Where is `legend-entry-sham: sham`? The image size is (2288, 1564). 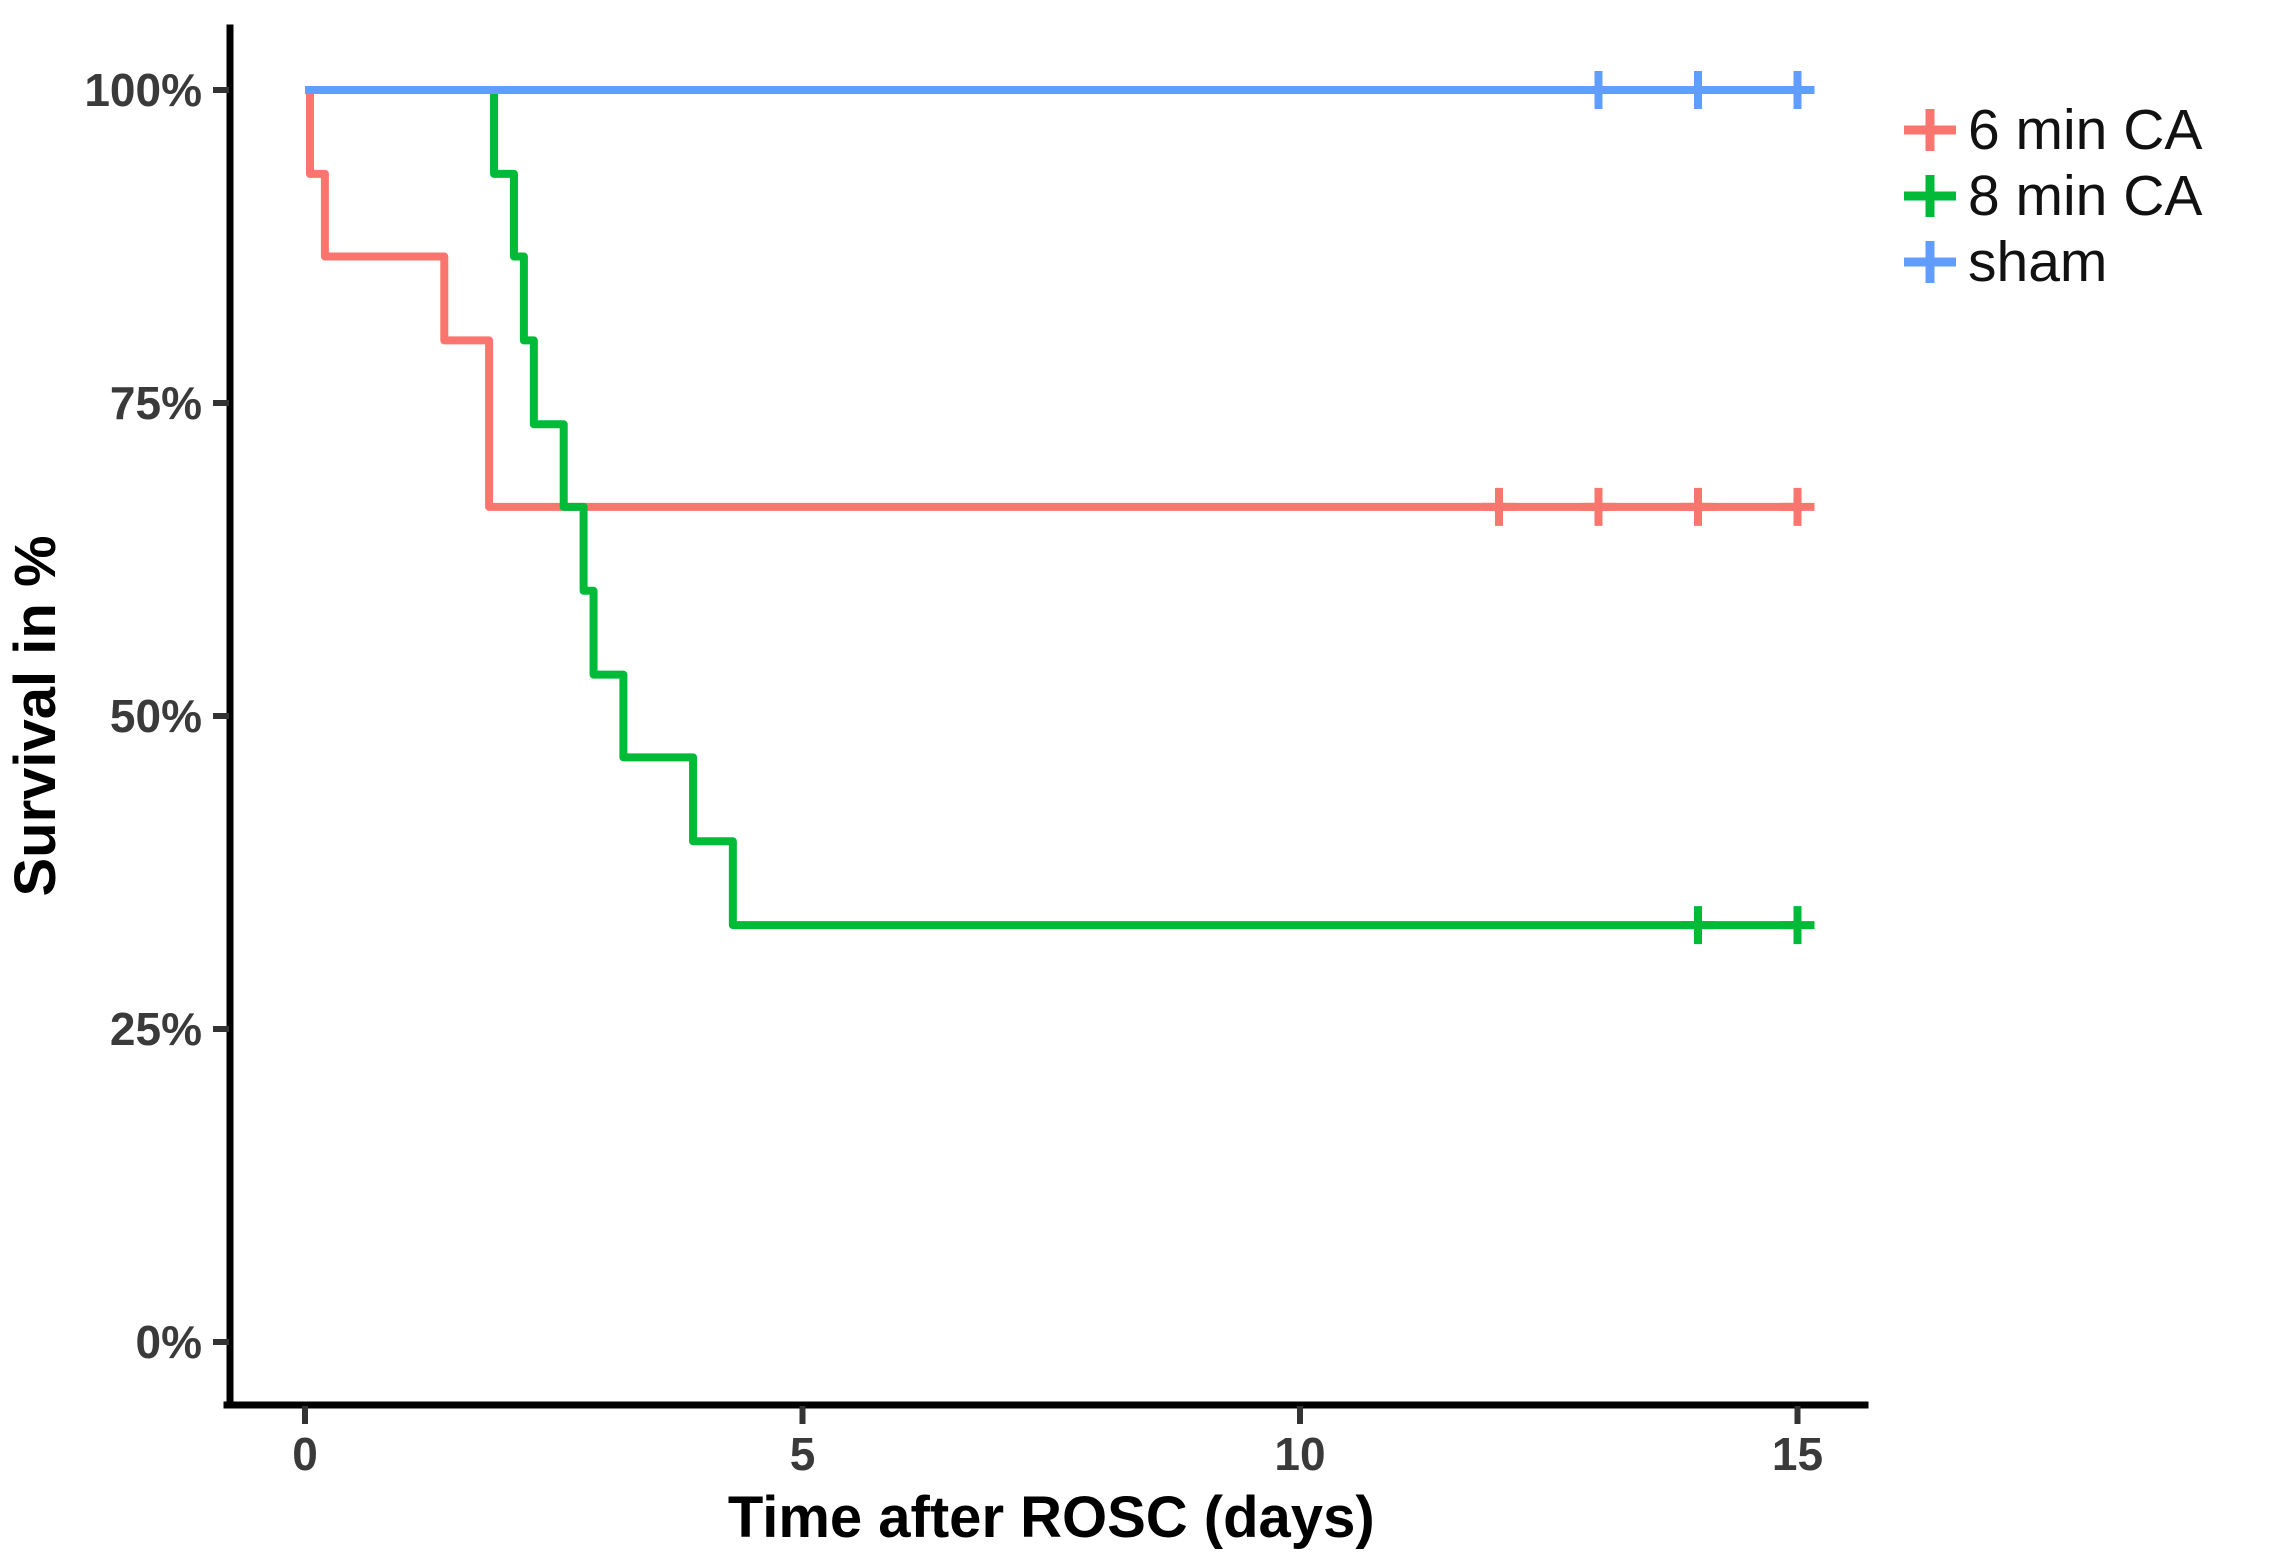
legend-entry-sham: sham is located at coordinates (2005, 262).